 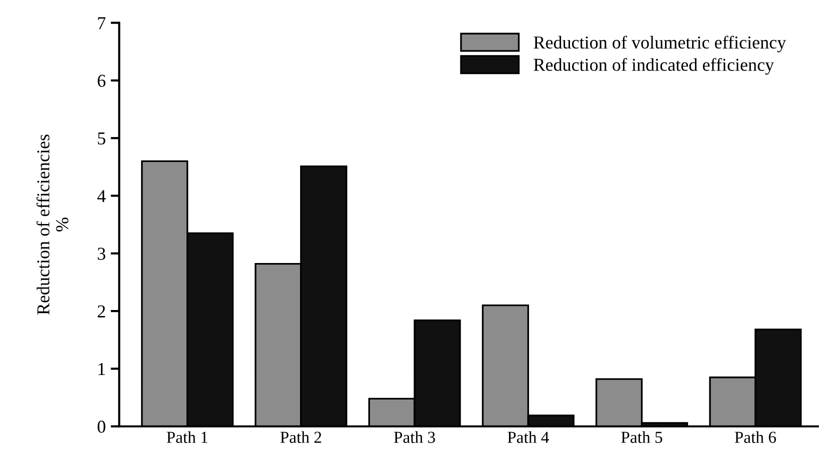 What do you see at coordinates (101, 311) in the screenshot?
I see `y-tick-label: 2` at bounding box center [101, 311].